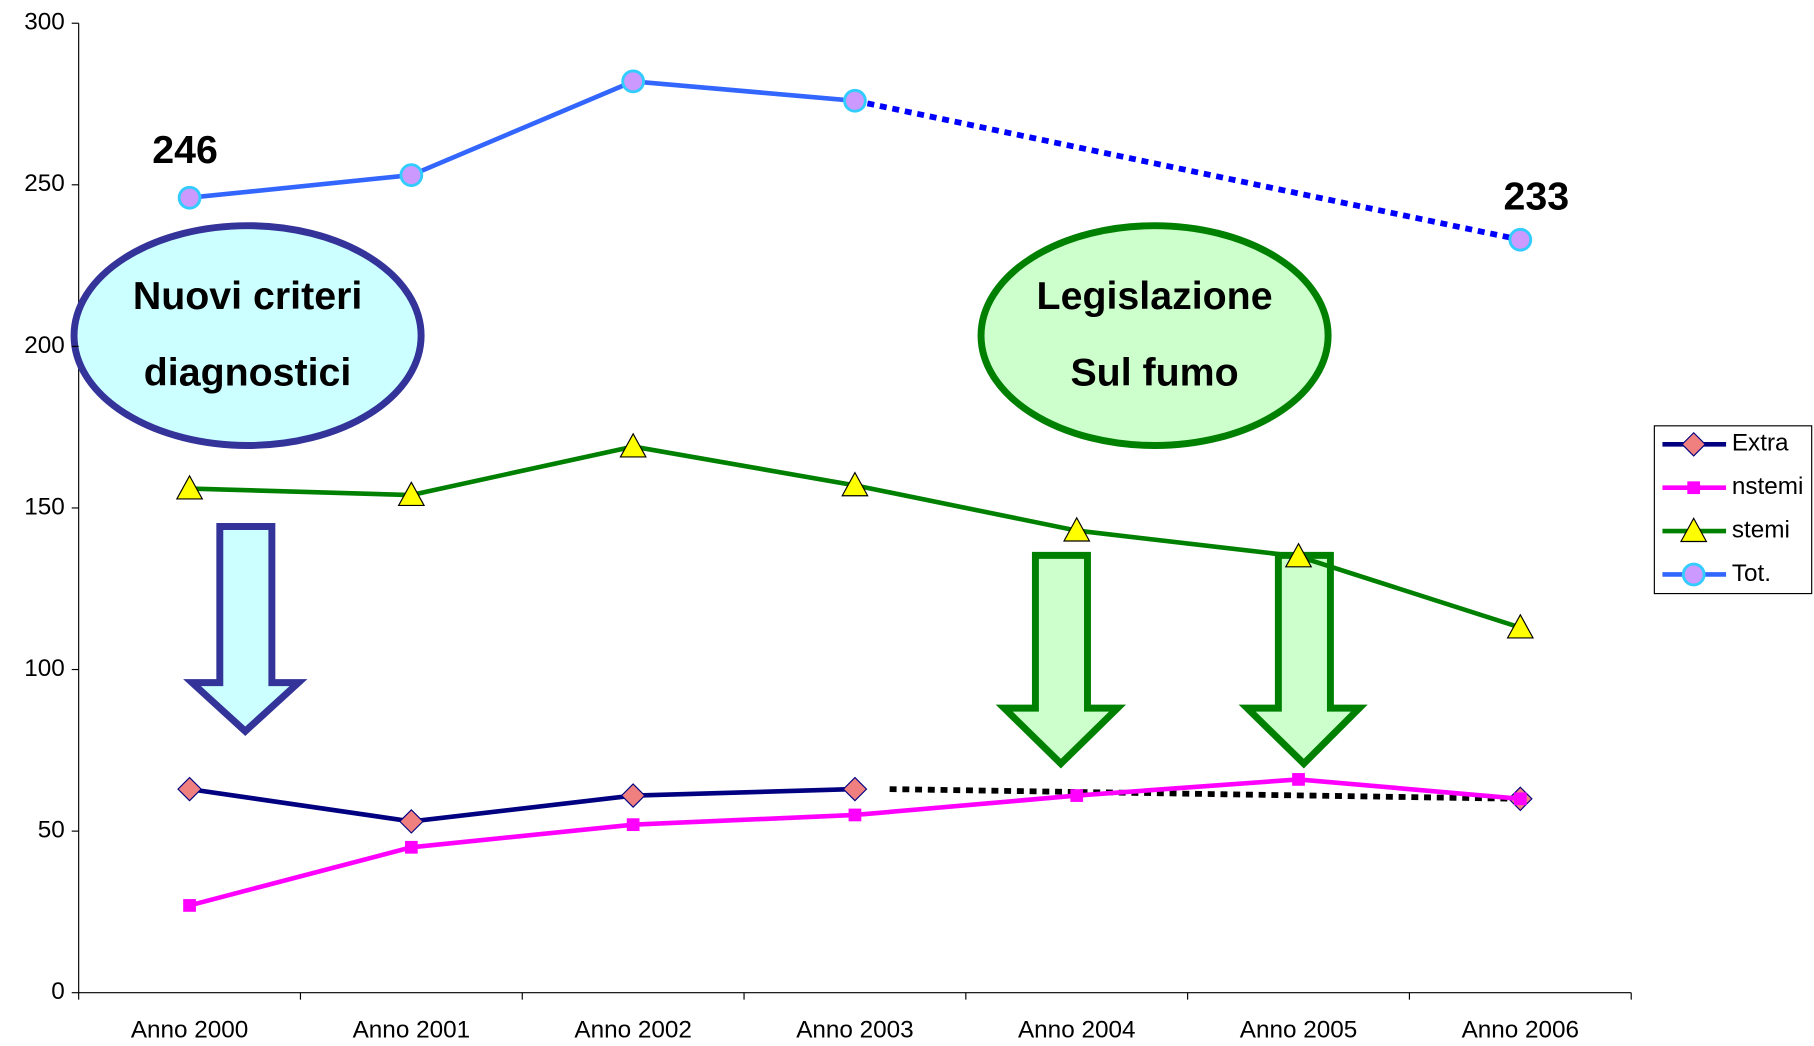 This screenshot has height=1046, width=1814. What do you see at coordinates (248, 372) in the screenshot?
I see `annotation: diagnostici` at bounding box center [248, 372].